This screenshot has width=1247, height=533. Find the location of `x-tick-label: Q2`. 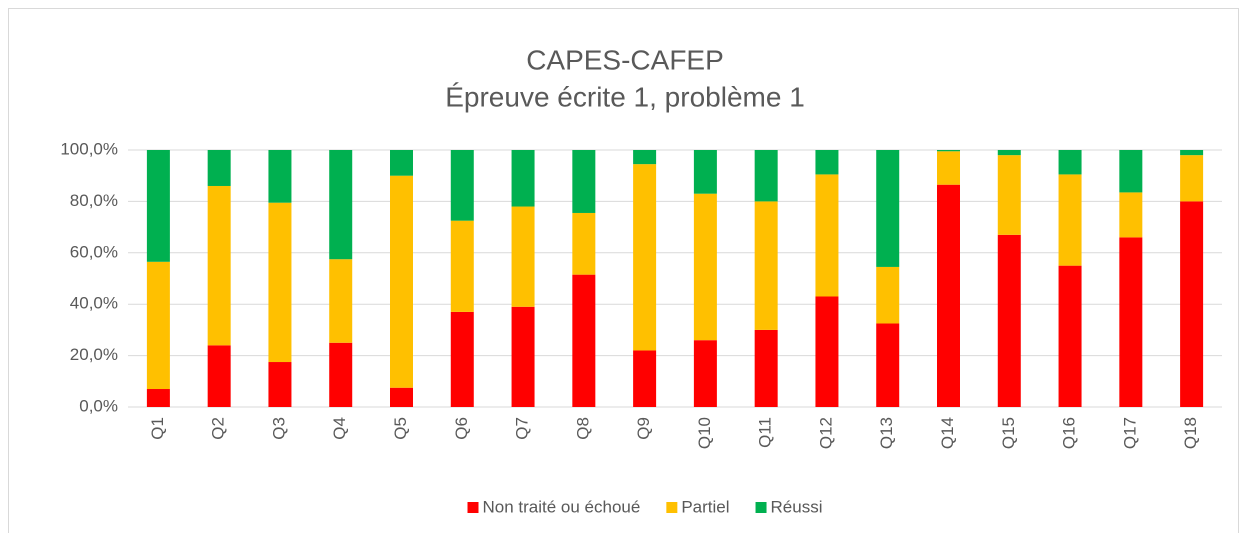

x-tick-label: Q2 is located at coordinates (218, 428).